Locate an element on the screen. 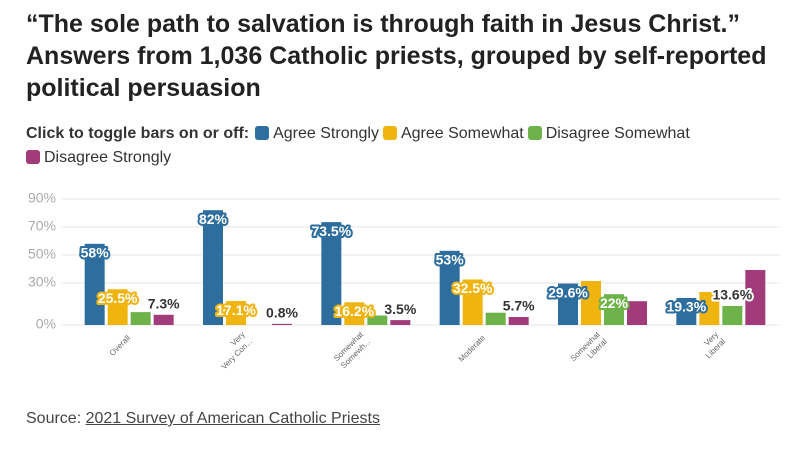 This screenshot has height=449, width=808. value-label: 82% is located at coordinates (213, 219).